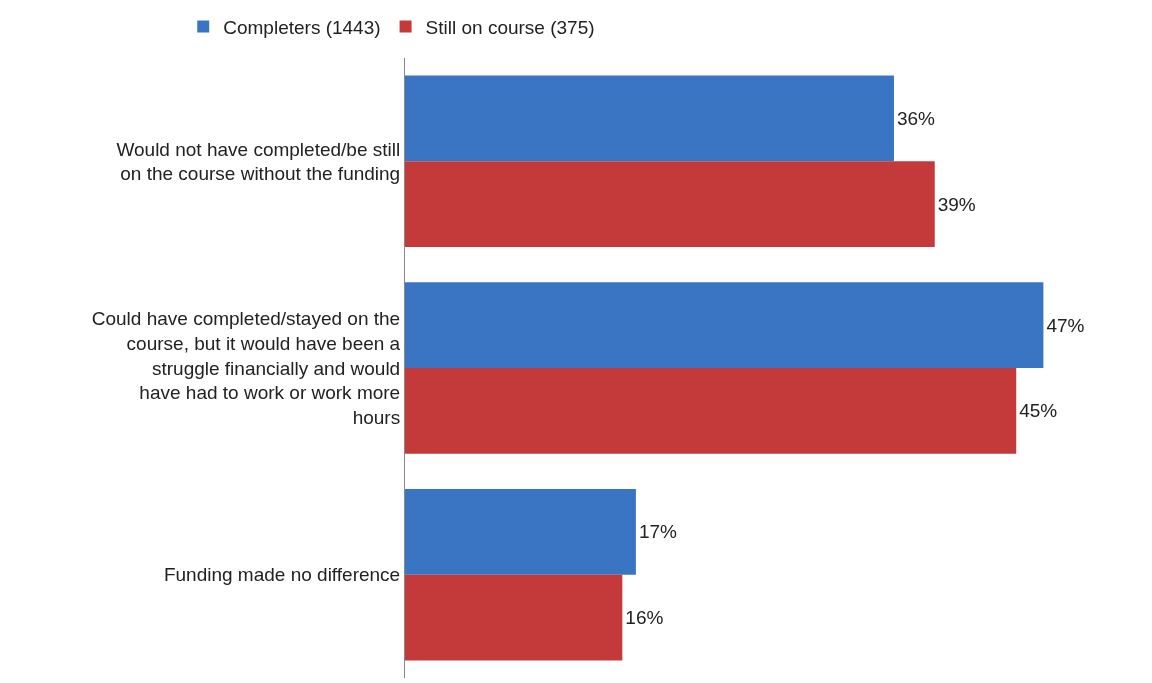 This screenshot has width=1152, height=683. Describe the element at coordinates (916, 118) in the screenshot. I see `data-label: 36%` at that location.